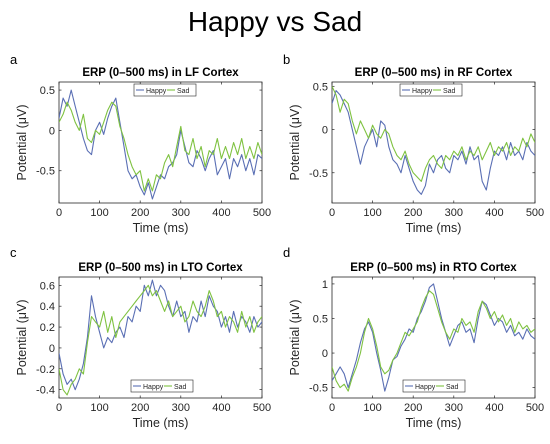 The image size is (550, 444). What do you see at coordinates (434, 73) in the screenshot?
I see `chart-title: ERP (0–500 ms) in RF Cortex` at bounding box center [434, 73].